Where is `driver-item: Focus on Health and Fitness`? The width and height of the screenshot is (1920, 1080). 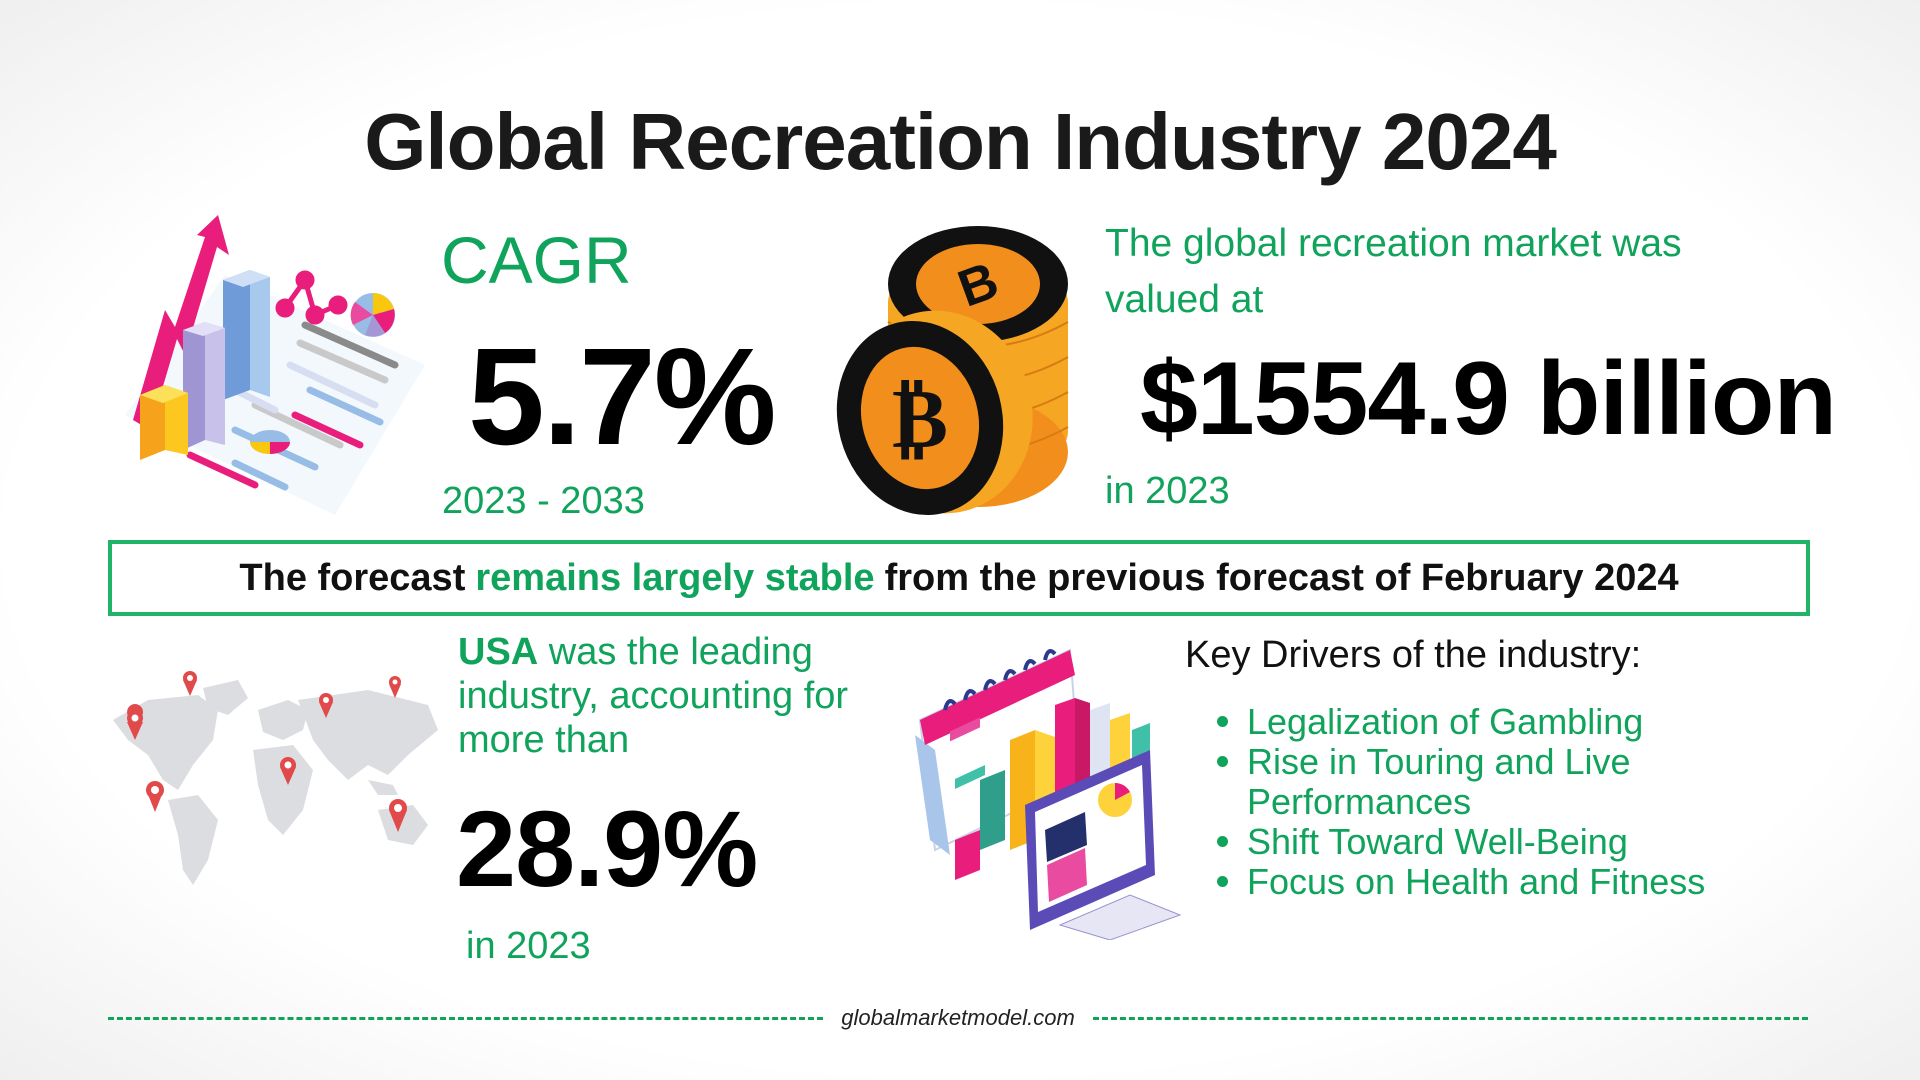 driver-item: Focus on Health and Fitness is located at coordinates (1490, 882).